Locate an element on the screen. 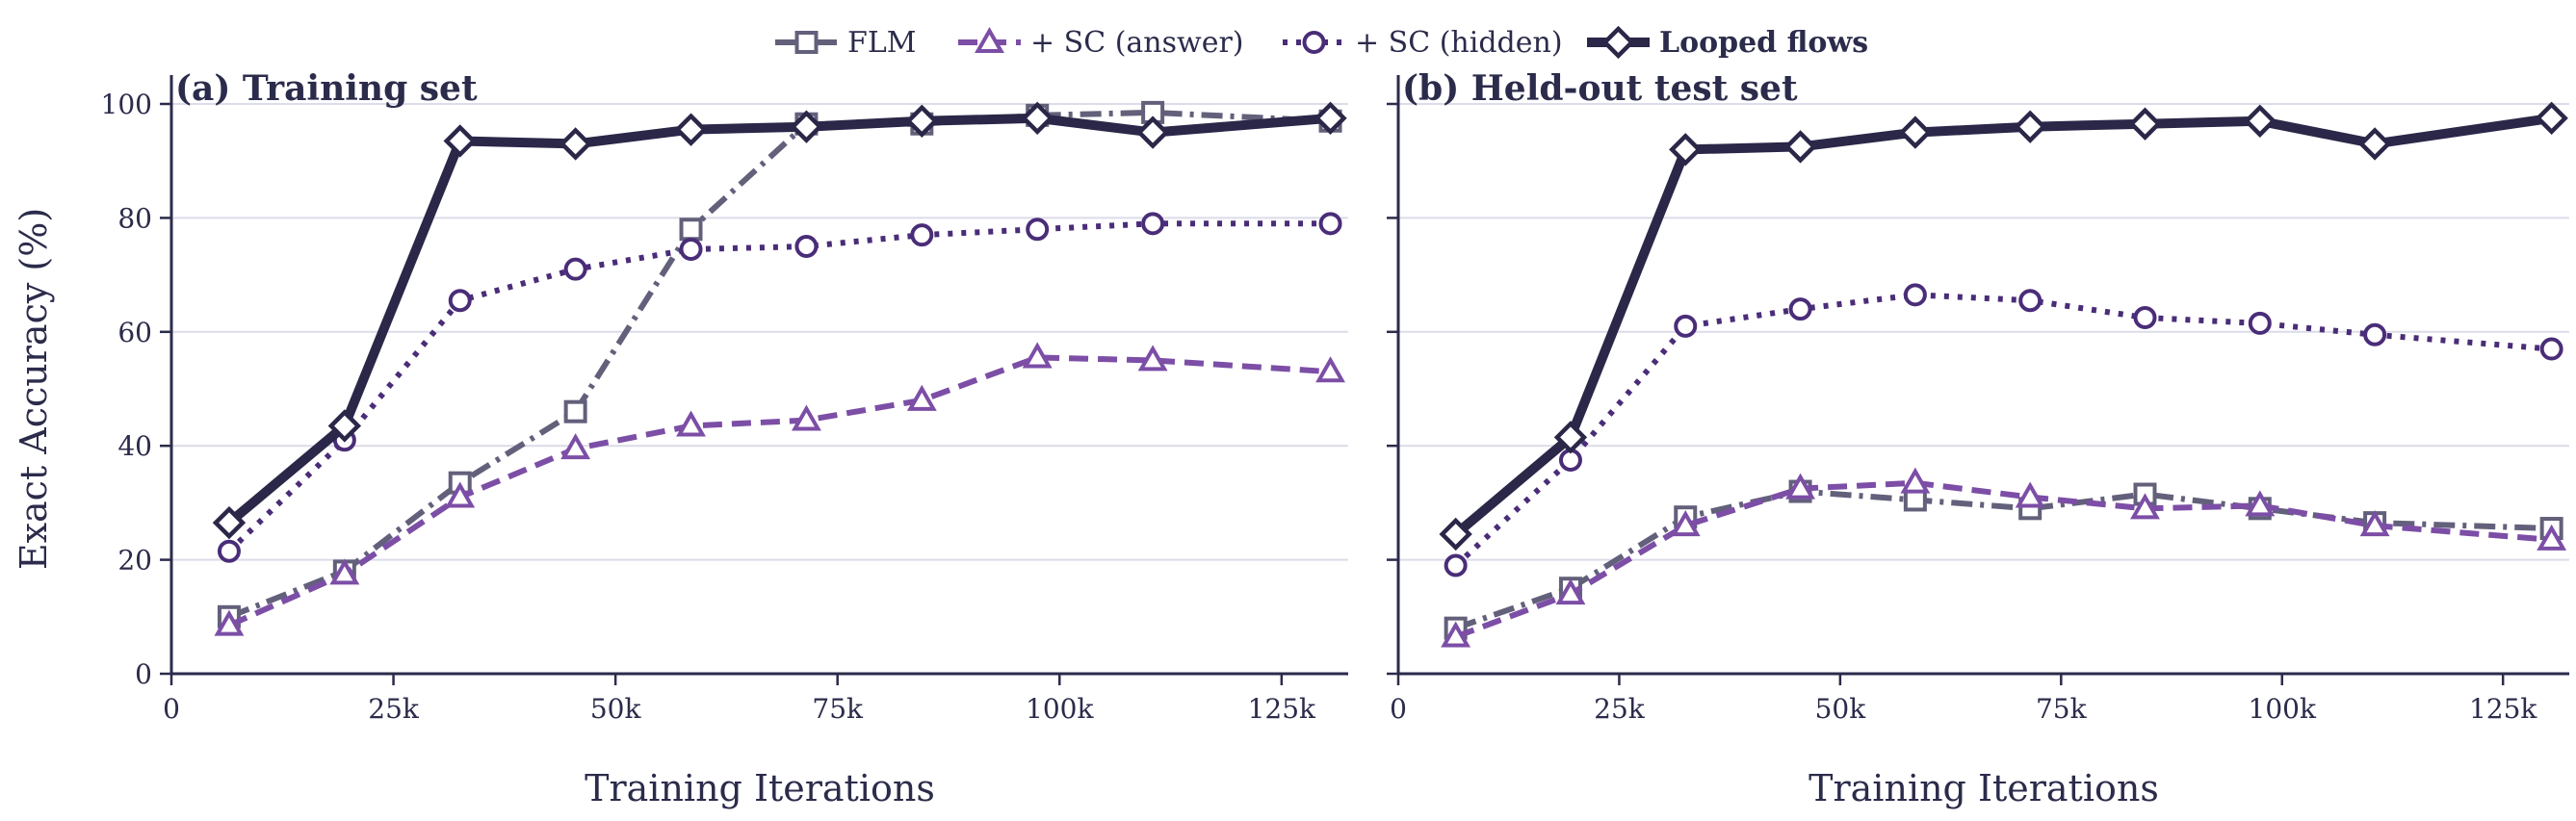 This screenshot has width=2576, height=821. legend-entry-looped-flows: Looped flows is located at coordinates (1727, 43).